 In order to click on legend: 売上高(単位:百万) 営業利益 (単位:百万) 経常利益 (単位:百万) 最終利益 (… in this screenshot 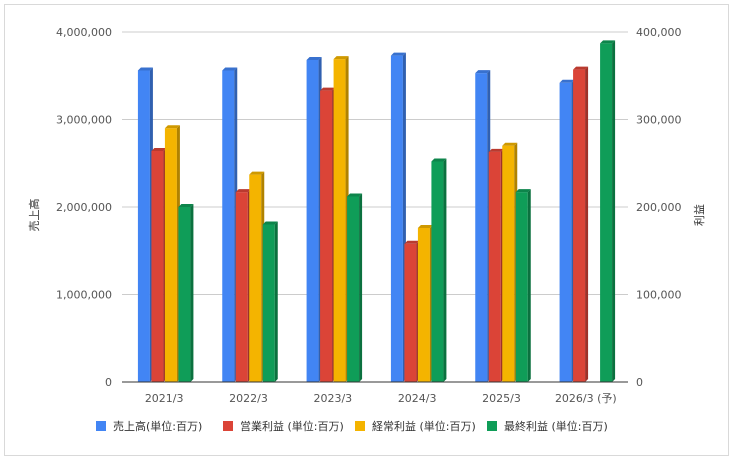, I will do `click(352, 426)`.